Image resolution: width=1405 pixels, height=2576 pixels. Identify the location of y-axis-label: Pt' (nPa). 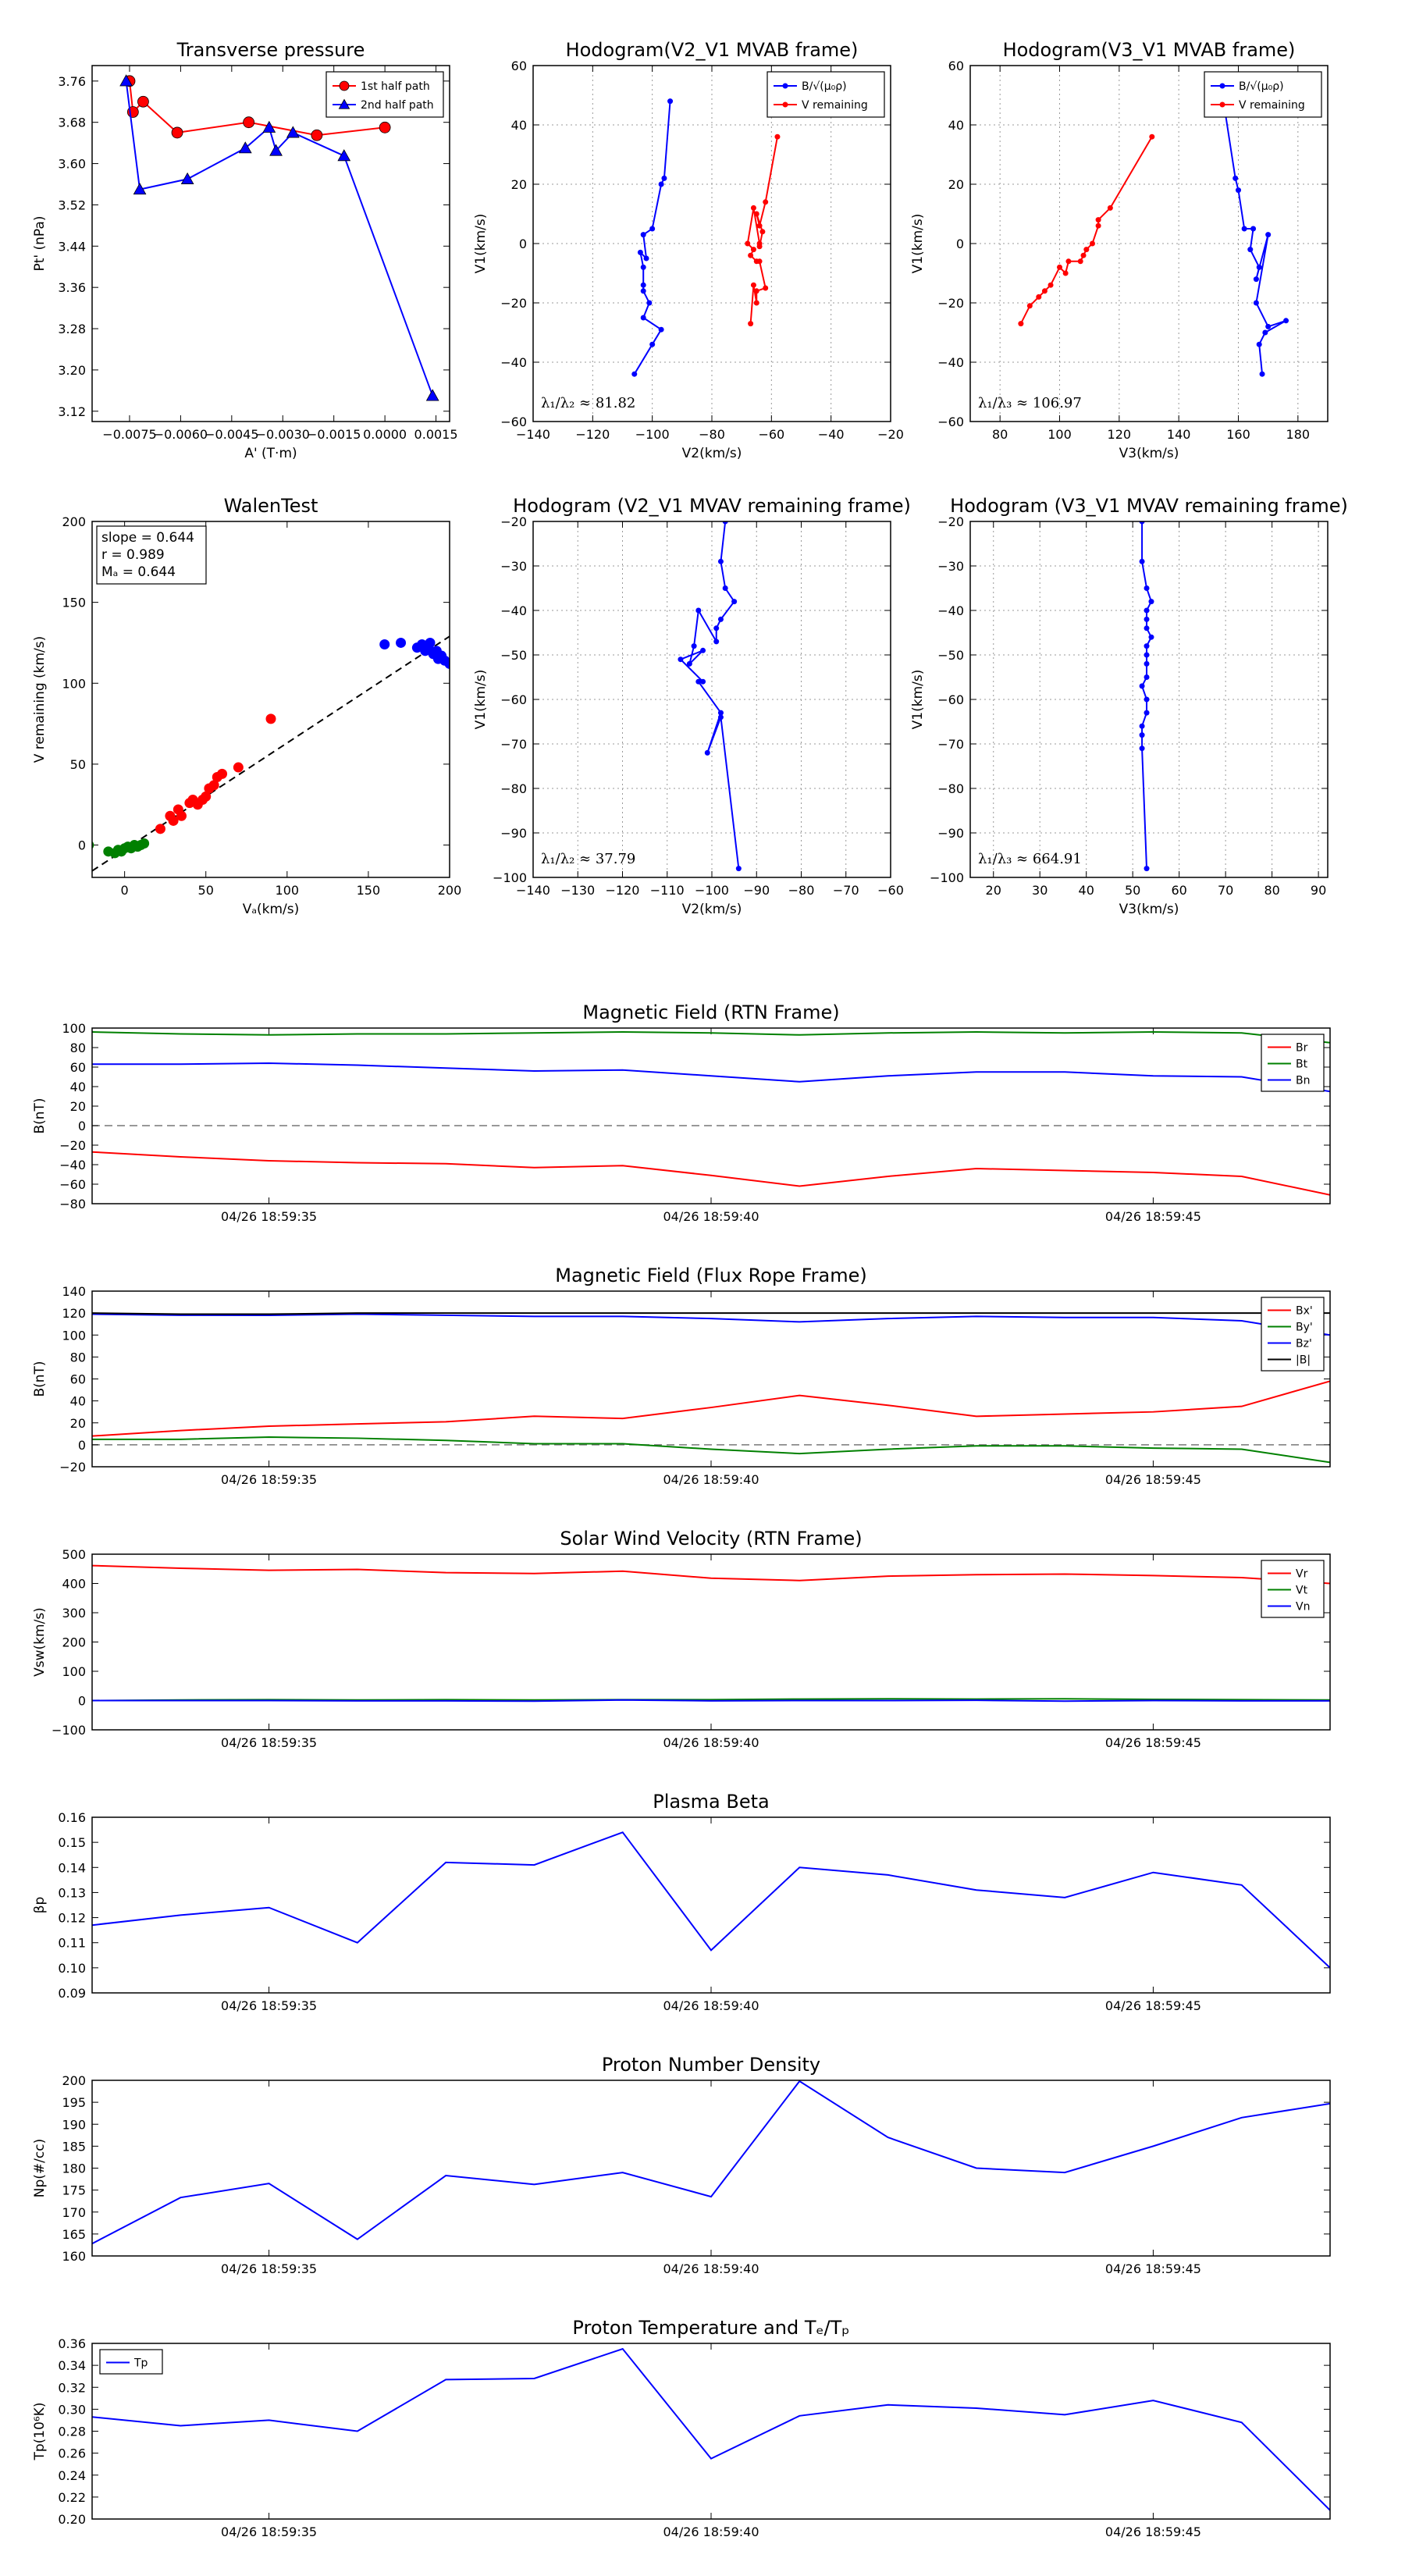
(40, 244).